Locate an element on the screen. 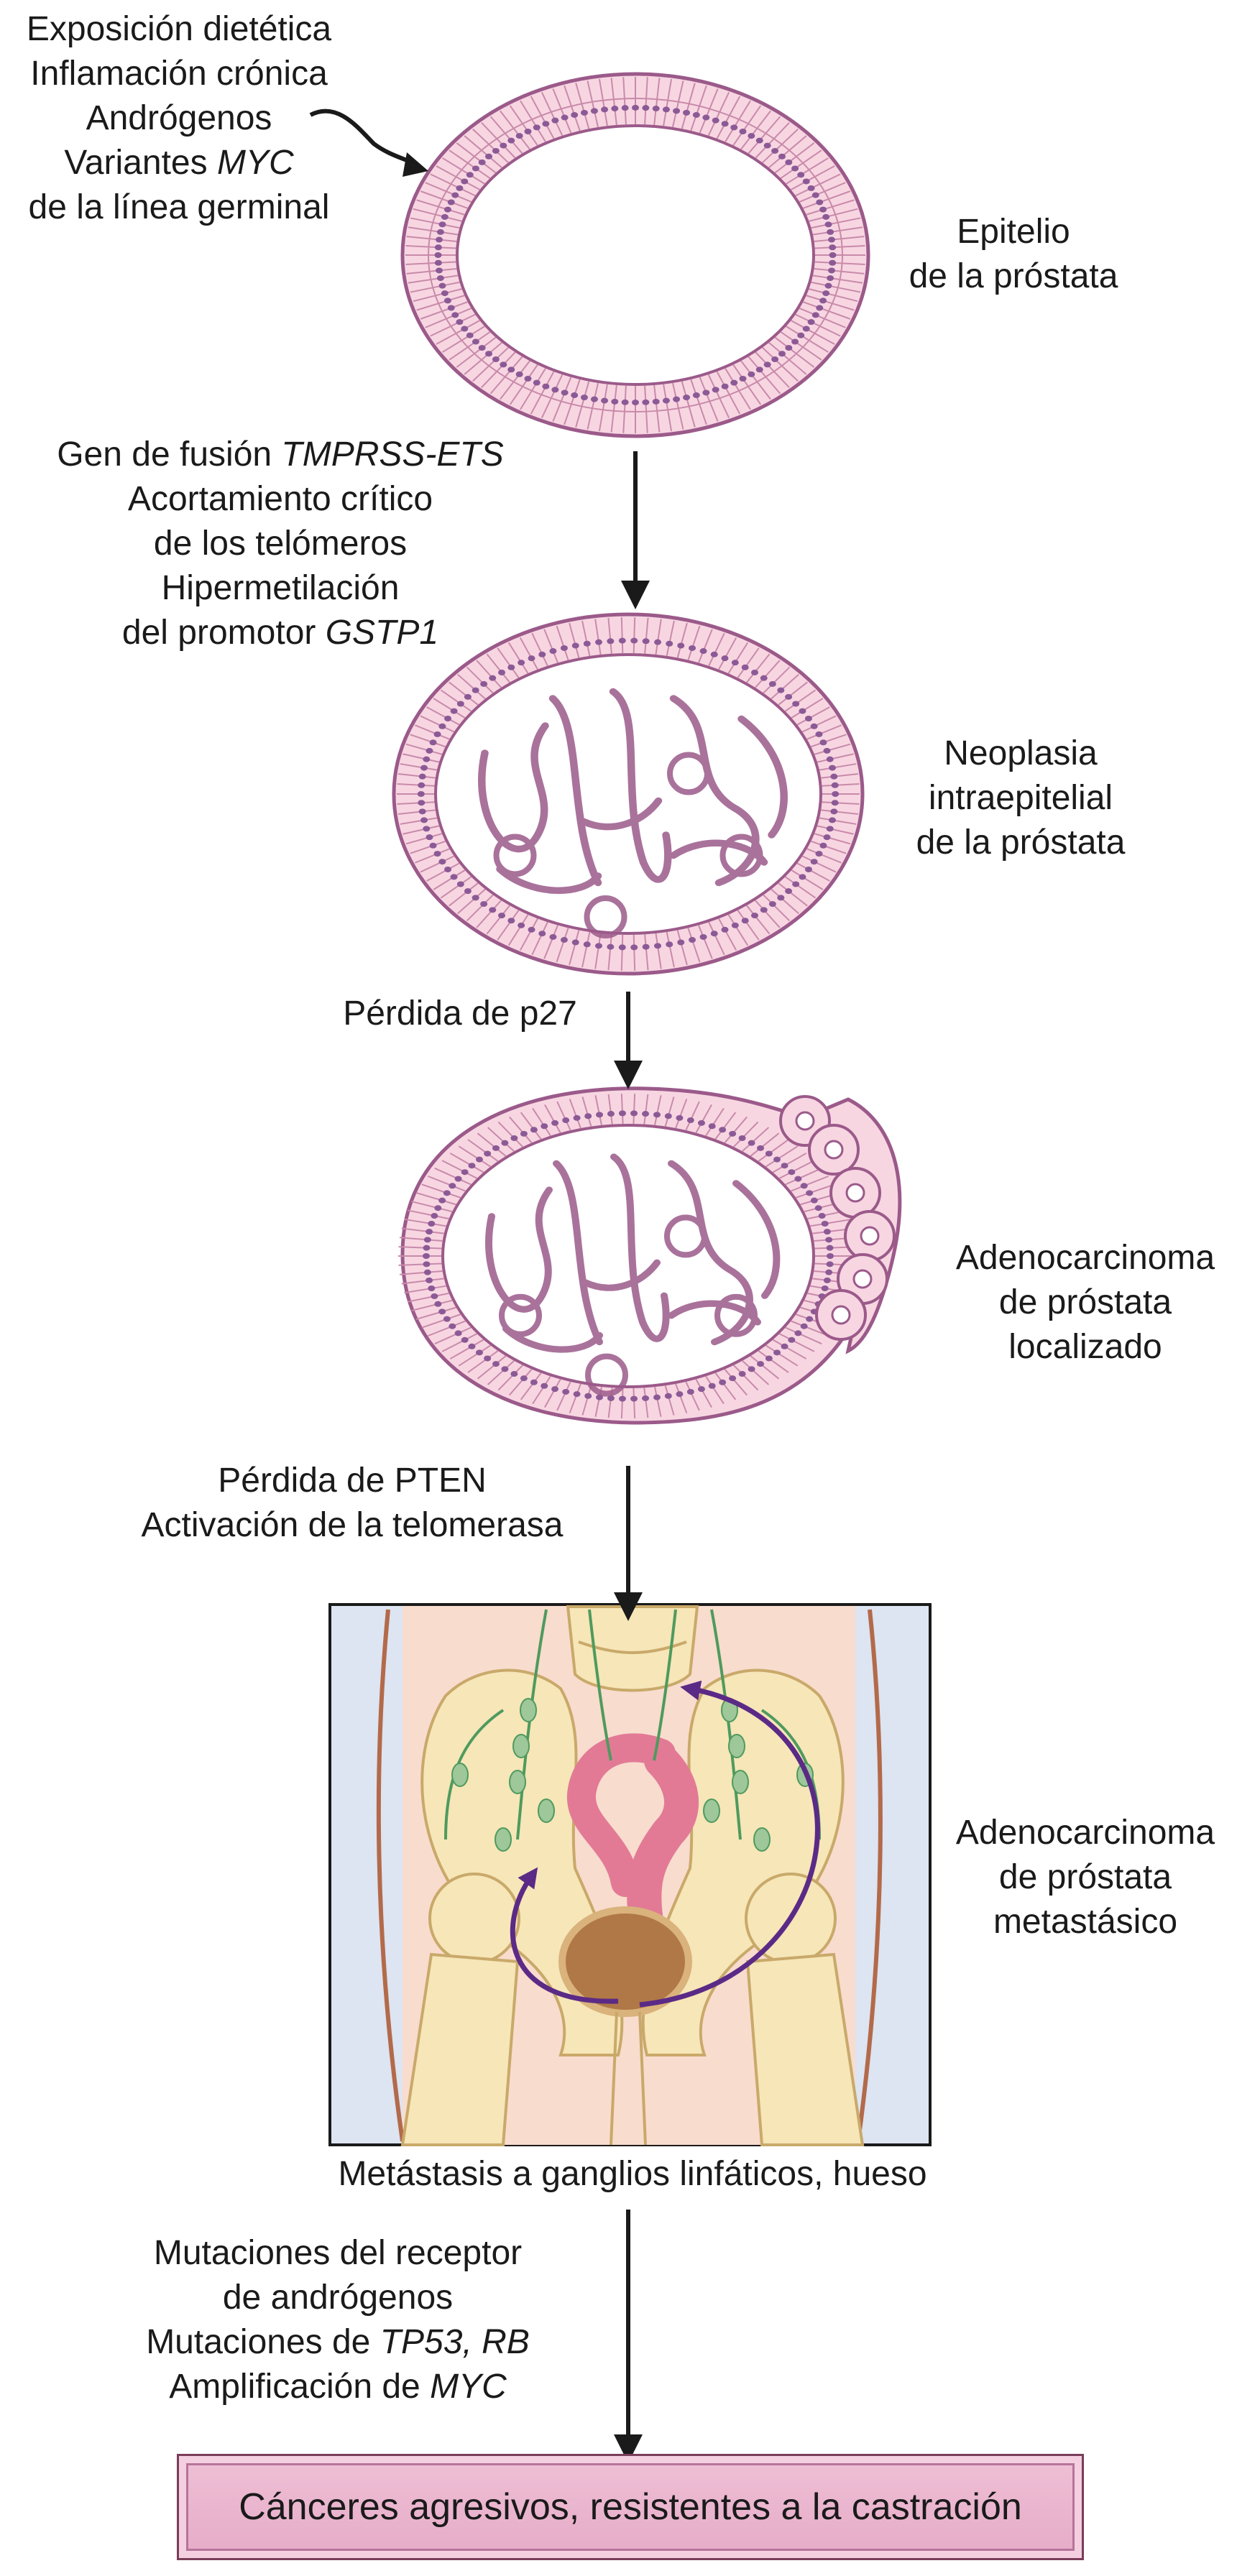  step2-factors: Pérdida de p27 is located at coordinates (460, 1014).